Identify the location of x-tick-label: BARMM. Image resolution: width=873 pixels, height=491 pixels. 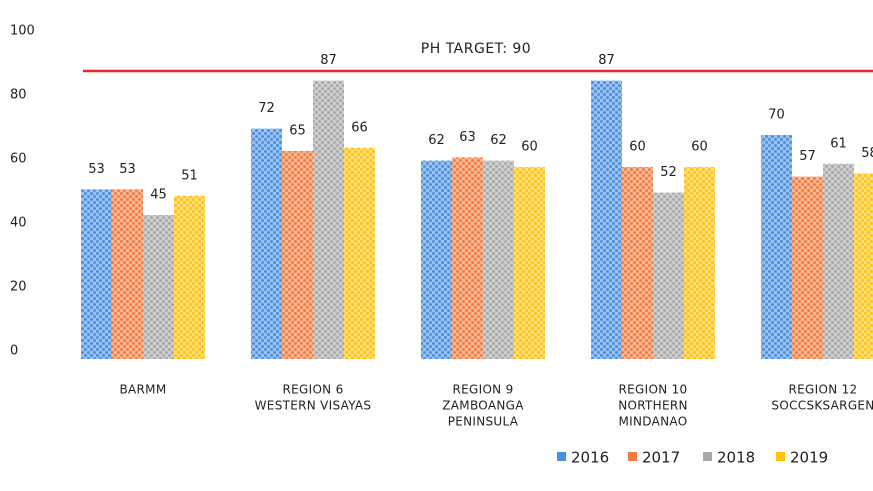
(143, 390).